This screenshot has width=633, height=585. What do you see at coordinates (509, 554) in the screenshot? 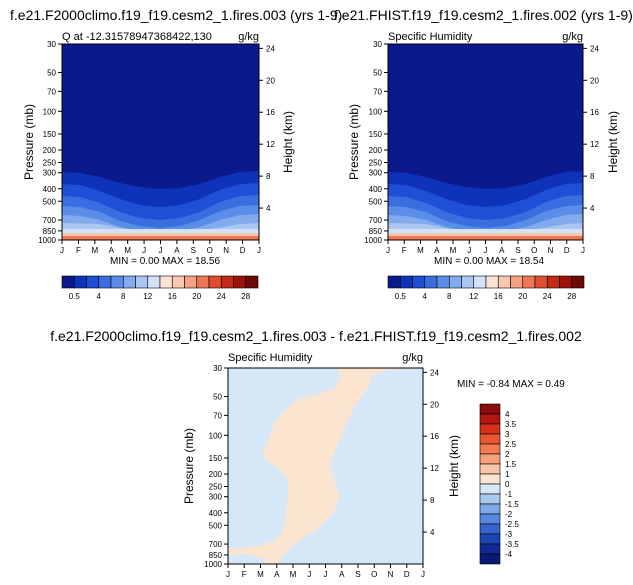
I see `colorbar-label: -4` at bounding box center [509, 554].